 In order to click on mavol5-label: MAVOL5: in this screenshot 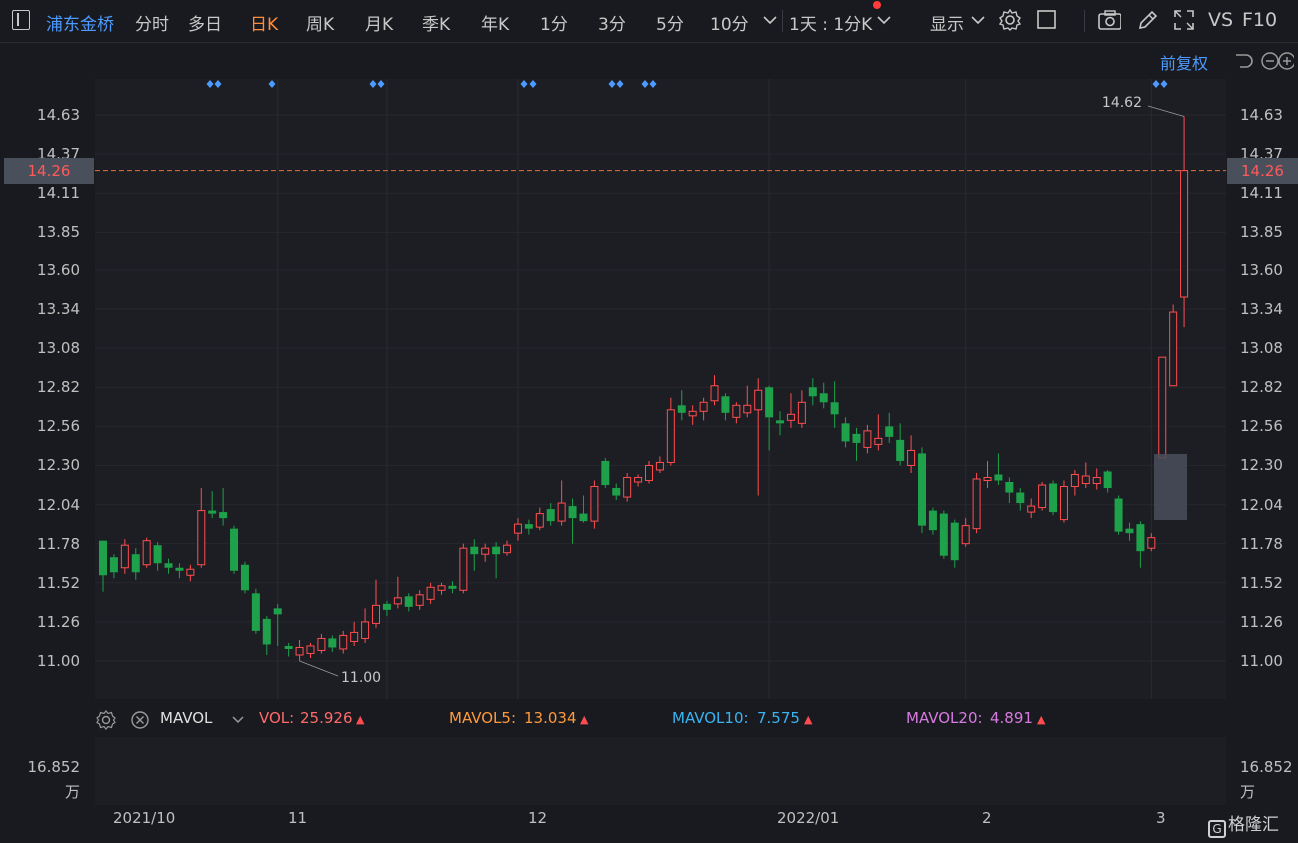, I will do `click(483, 718)`.